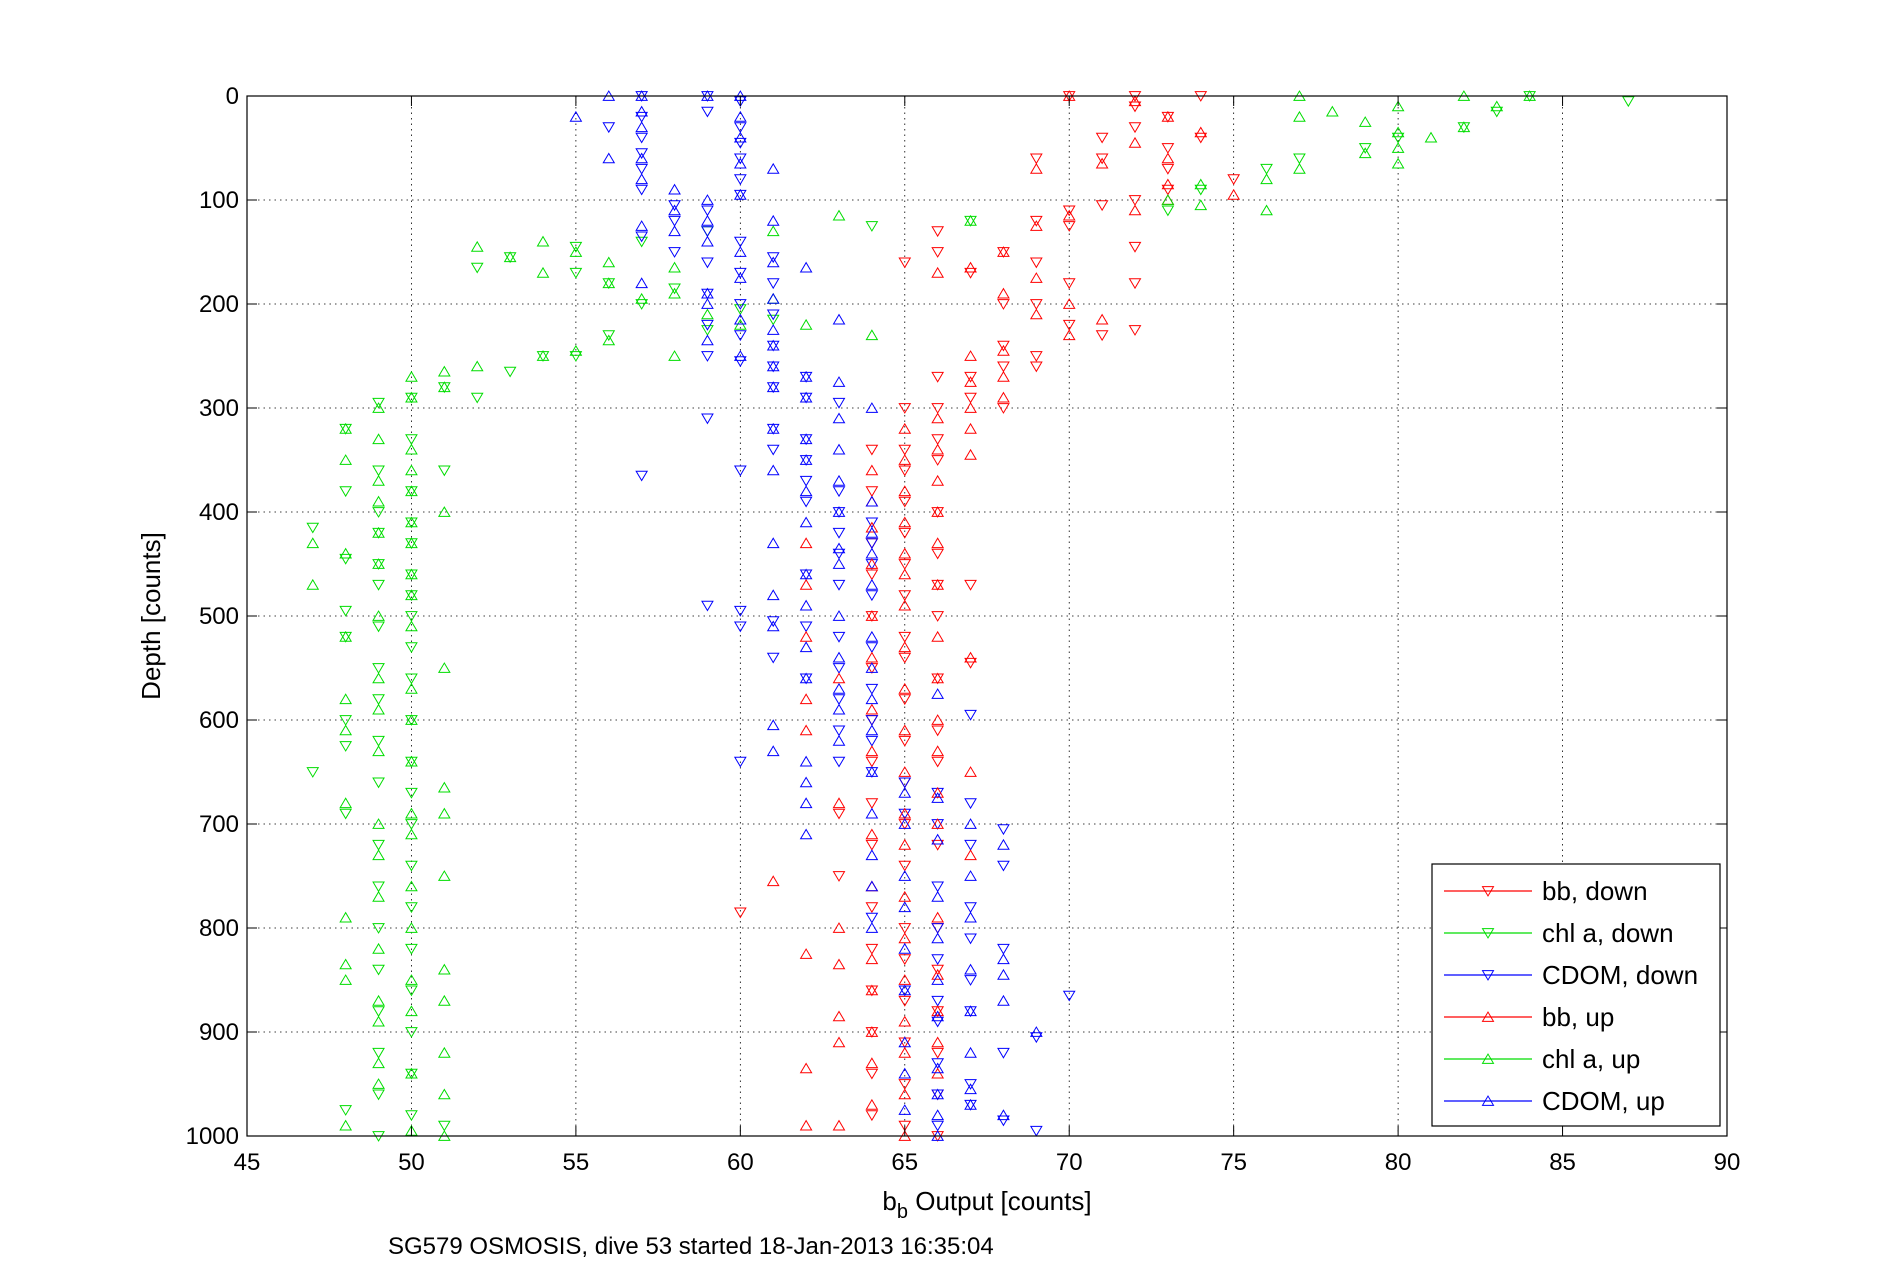  Describe the element at coordinates (212, 1136) in the screenshot. I see `y-tick-label: 1000` at that location.